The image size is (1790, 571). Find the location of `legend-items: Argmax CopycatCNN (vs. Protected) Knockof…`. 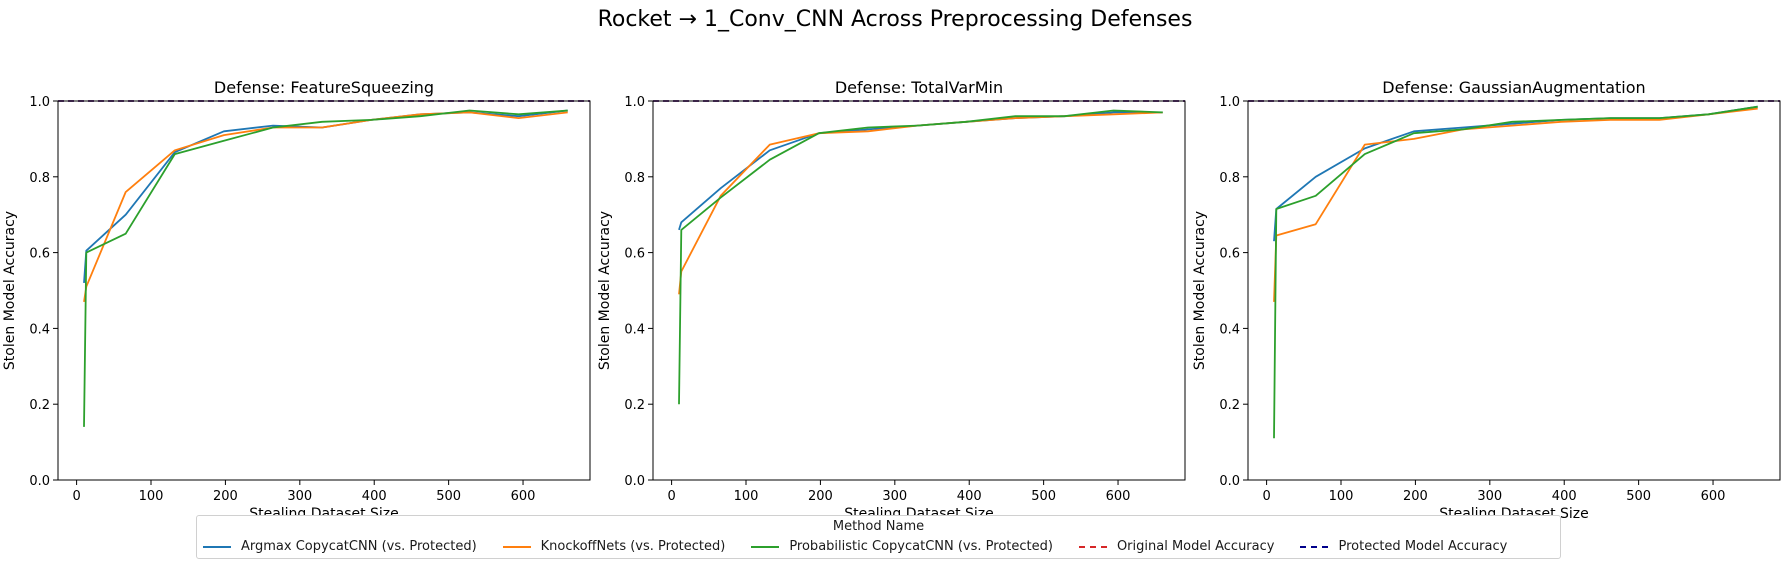

legend-items: Argmax CopycatCNN (vs. Protected) Knockof… is located at coordinates (855, 546).